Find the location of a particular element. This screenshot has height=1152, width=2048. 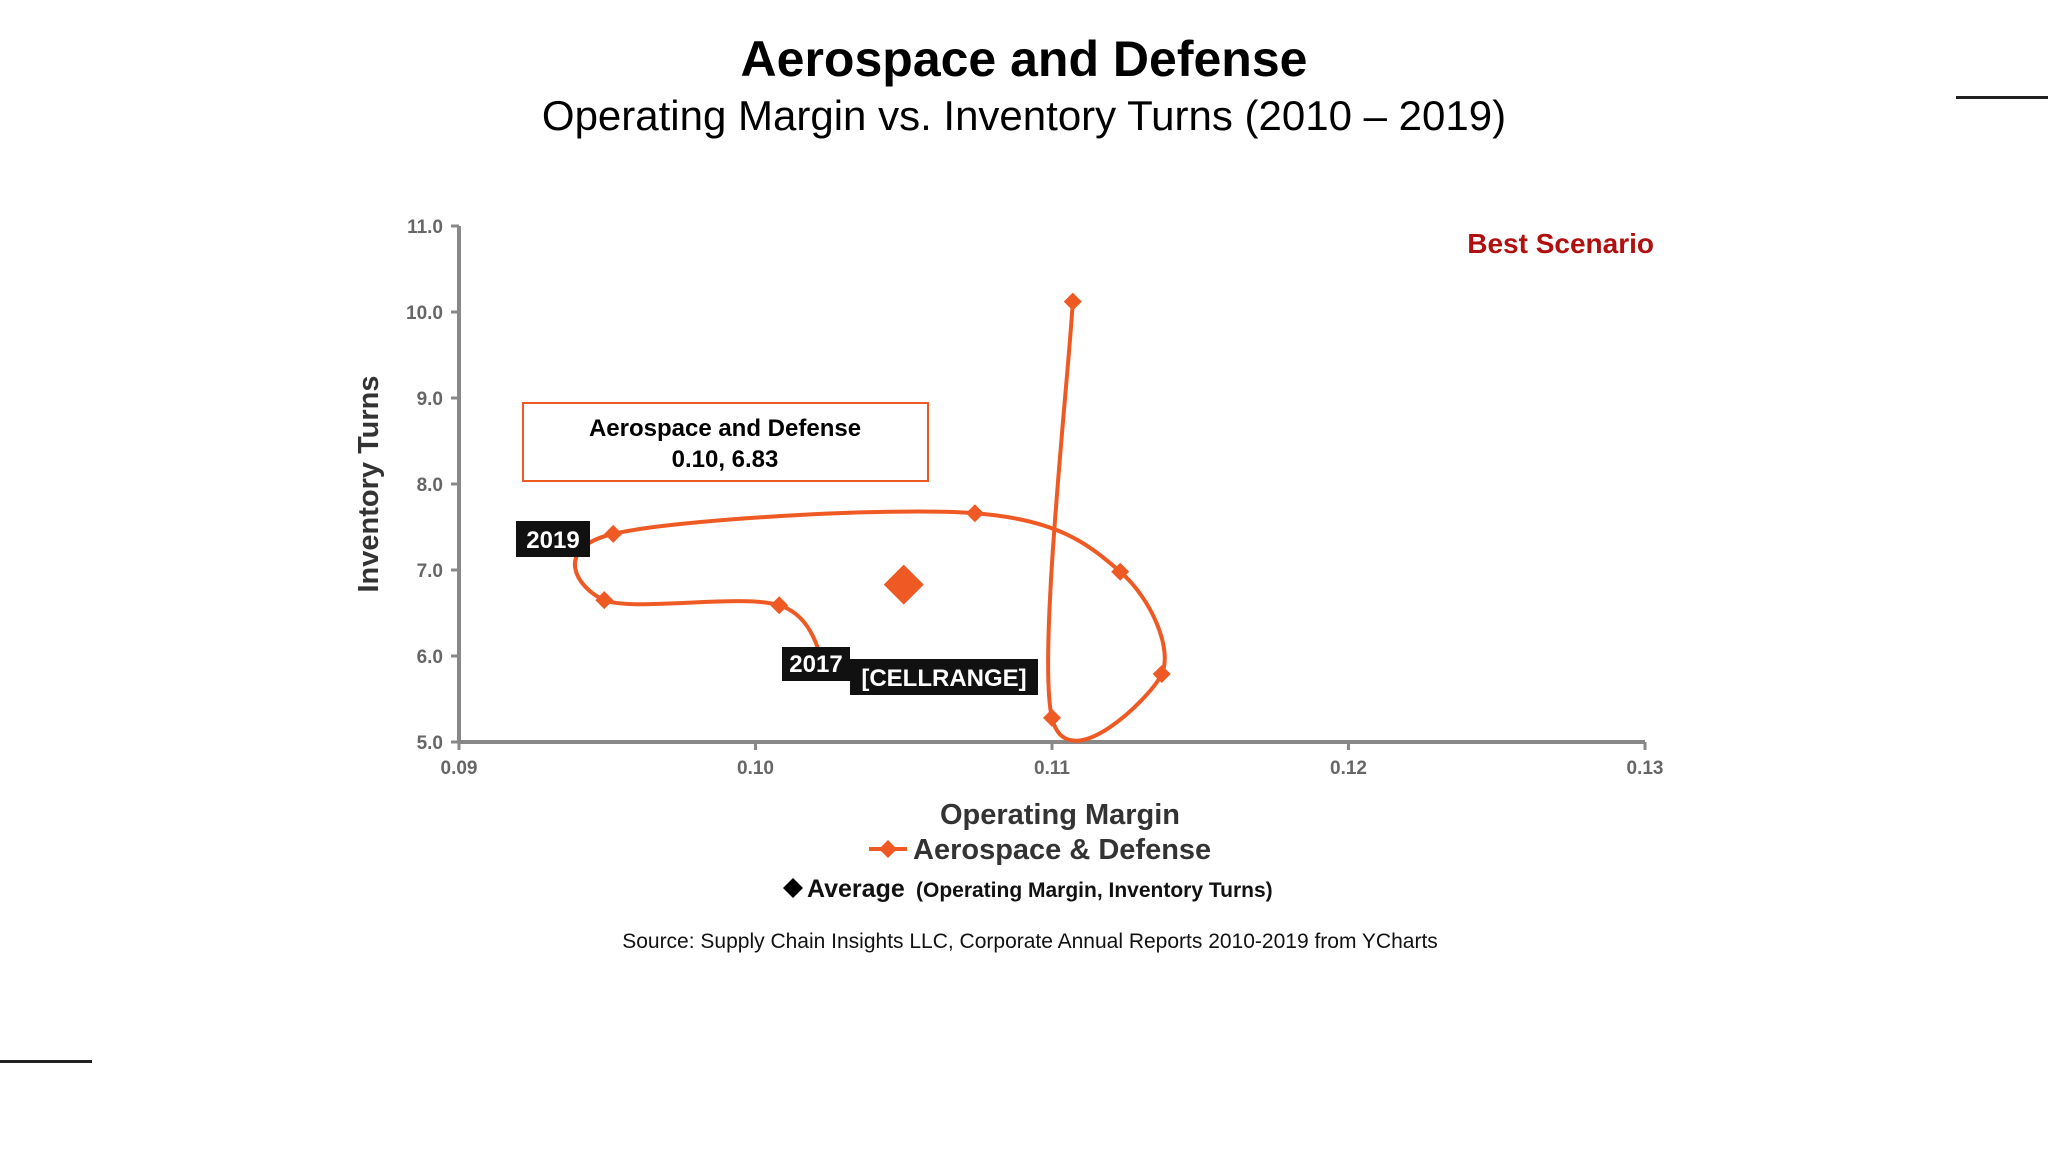

year-tag-2019-bg is located at coordinates (553, 539).